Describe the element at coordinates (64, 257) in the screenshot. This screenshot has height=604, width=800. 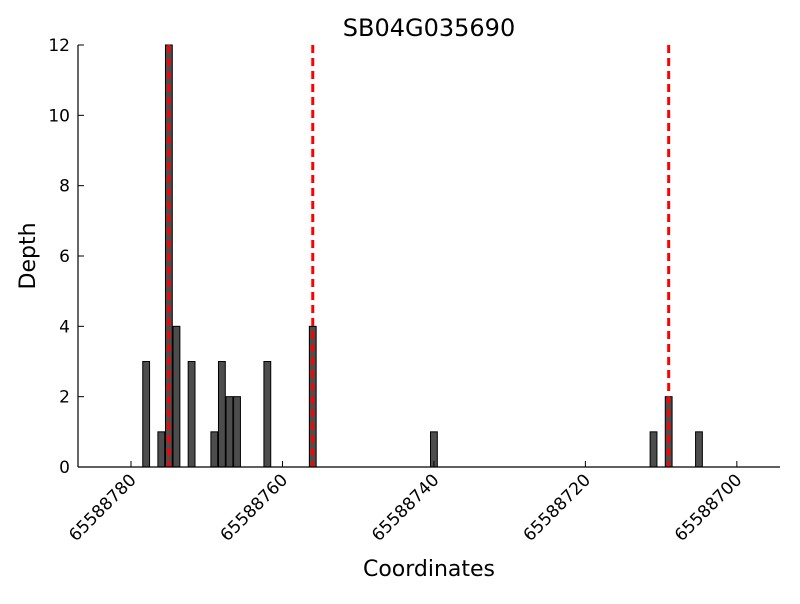
I see `y-tick-label: 6` at that location.